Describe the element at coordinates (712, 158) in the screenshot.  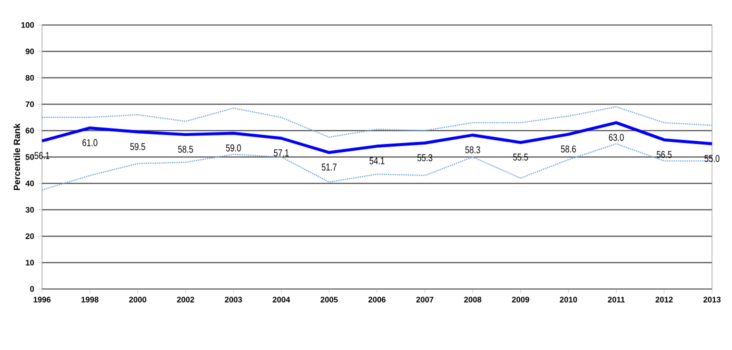
I see `data-label: 55.0` at that location.